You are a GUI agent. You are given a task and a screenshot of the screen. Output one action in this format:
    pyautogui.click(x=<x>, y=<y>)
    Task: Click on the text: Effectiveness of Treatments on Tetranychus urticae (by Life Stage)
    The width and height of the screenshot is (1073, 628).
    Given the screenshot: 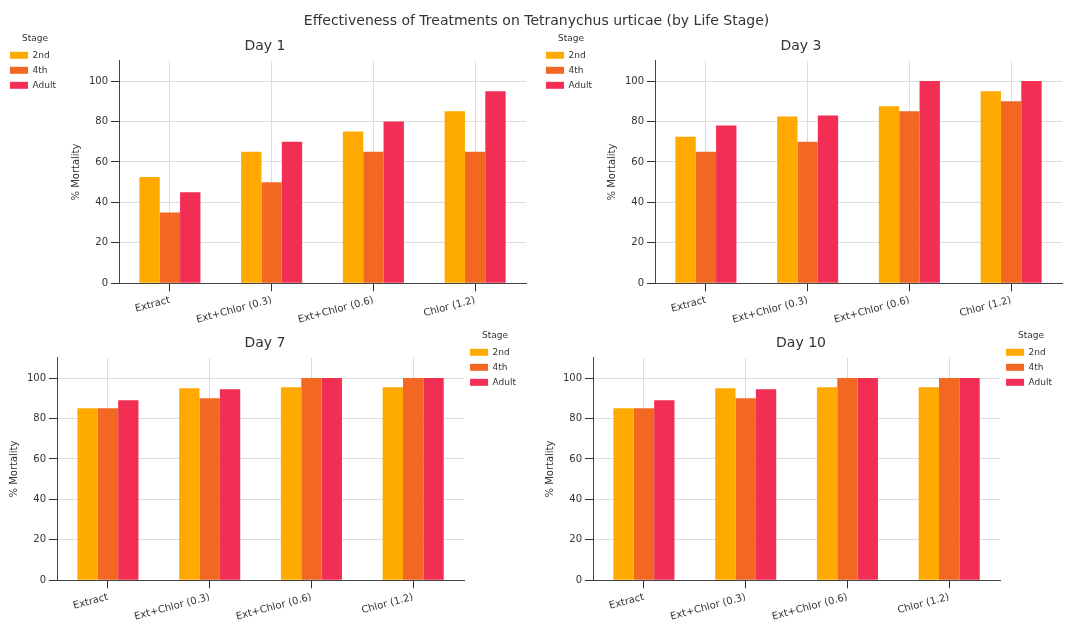 What is the action you would take?
    pyautogui.click(x=536, y=20)
    